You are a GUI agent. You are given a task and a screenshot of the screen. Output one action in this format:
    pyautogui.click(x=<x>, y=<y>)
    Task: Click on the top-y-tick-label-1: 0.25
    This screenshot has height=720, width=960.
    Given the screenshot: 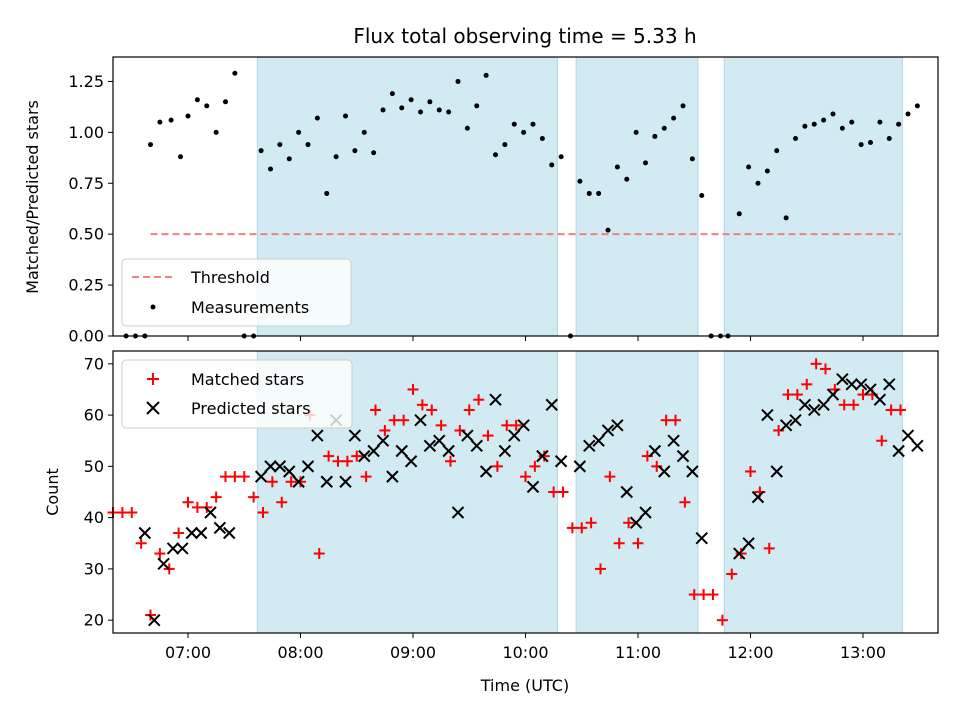 What is the action you would take?
    pyautogui.click(x=86, y=285)
    